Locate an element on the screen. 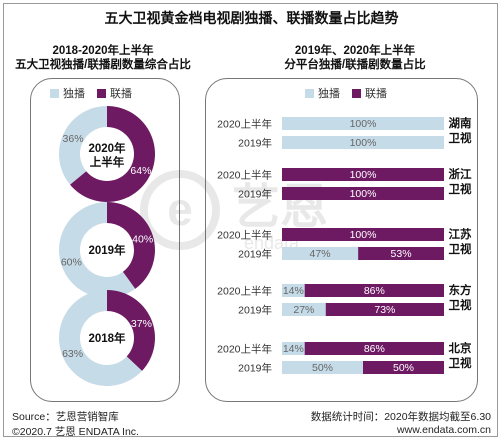  stat-time-note: 数据统计时间：2020年数据均截至6.30 is located at coordinates (400, 417).